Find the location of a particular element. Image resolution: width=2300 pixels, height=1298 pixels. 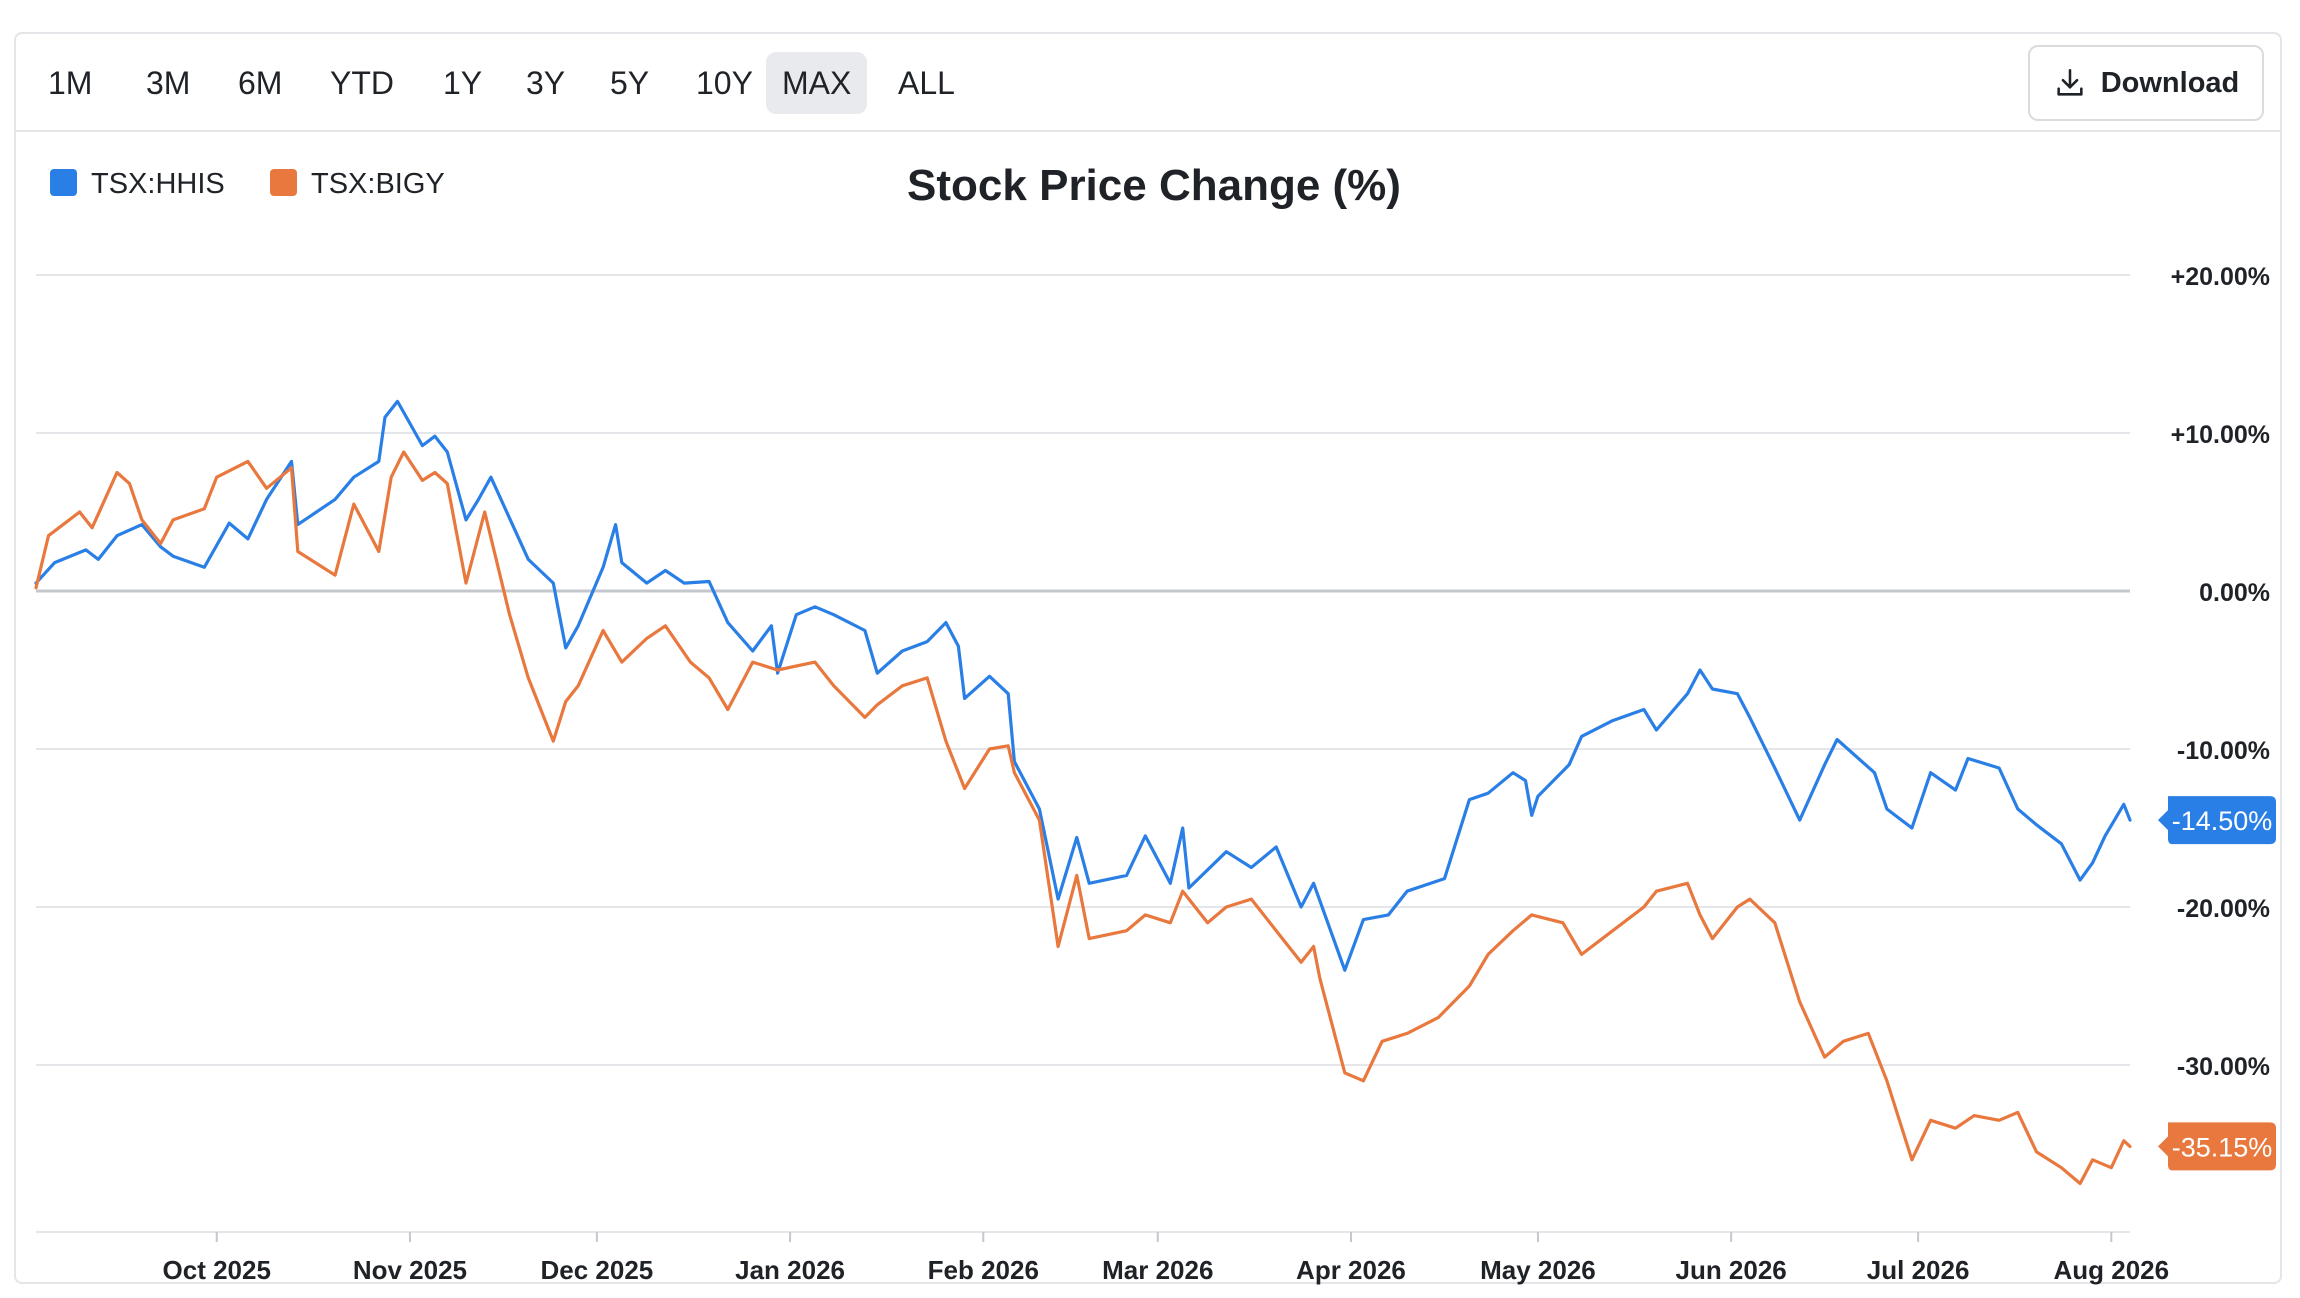

range-button-ytd: YTD is located at coordinates (362, 83).